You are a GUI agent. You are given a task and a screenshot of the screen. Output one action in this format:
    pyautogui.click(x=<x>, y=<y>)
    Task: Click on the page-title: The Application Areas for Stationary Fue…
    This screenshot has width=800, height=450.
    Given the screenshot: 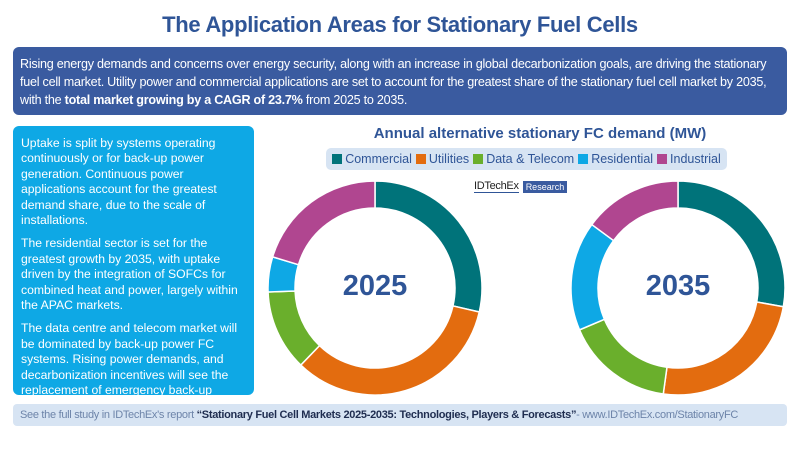 What is the action you would take?
    pyautogui.click(x=400, y=24)
    